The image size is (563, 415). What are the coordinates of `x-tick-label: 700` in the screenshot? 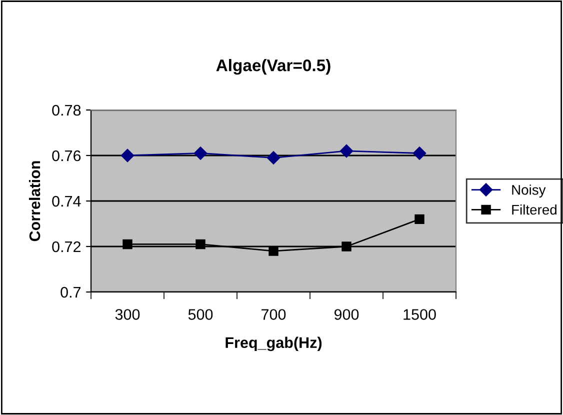 It's located at (274, 314).